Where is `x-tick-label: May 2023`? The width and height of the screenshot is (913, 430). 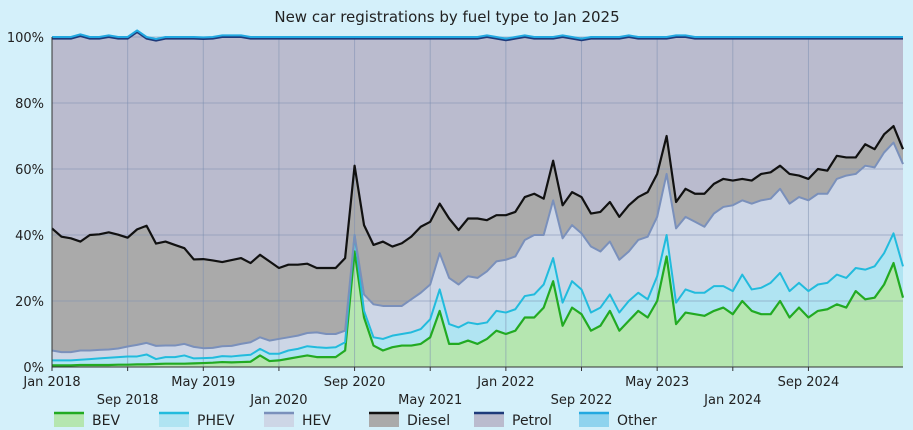 x-tick-label: May 2023 is located at coordinates (657, 382).